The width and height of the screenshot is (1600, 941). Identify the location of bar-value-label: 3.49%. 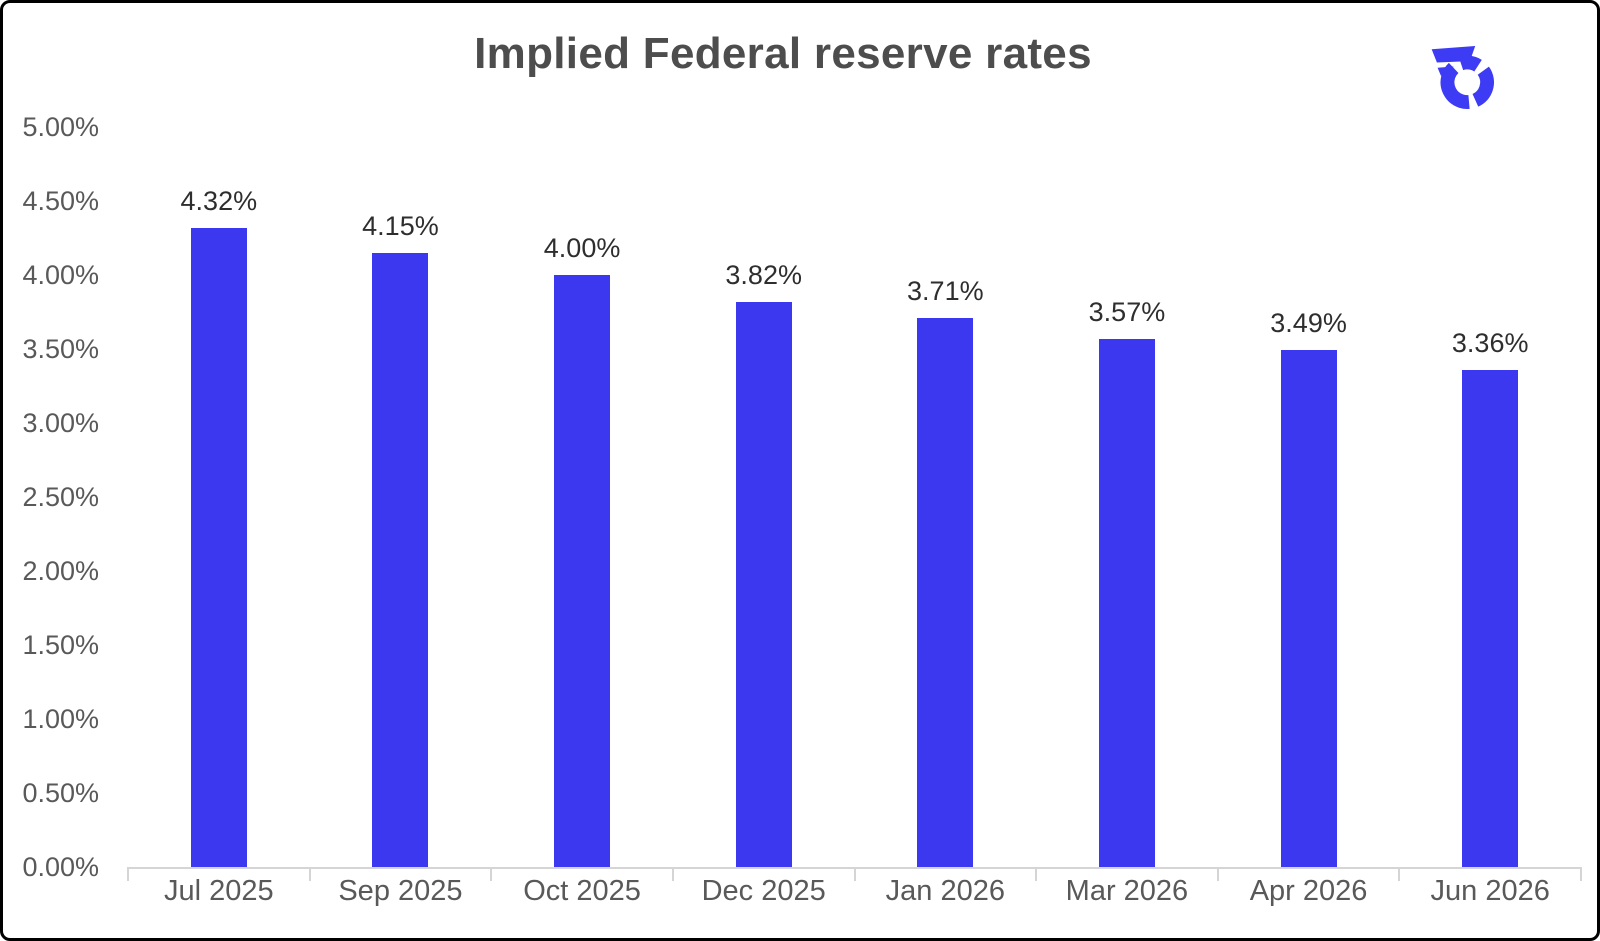
(1308, 323).